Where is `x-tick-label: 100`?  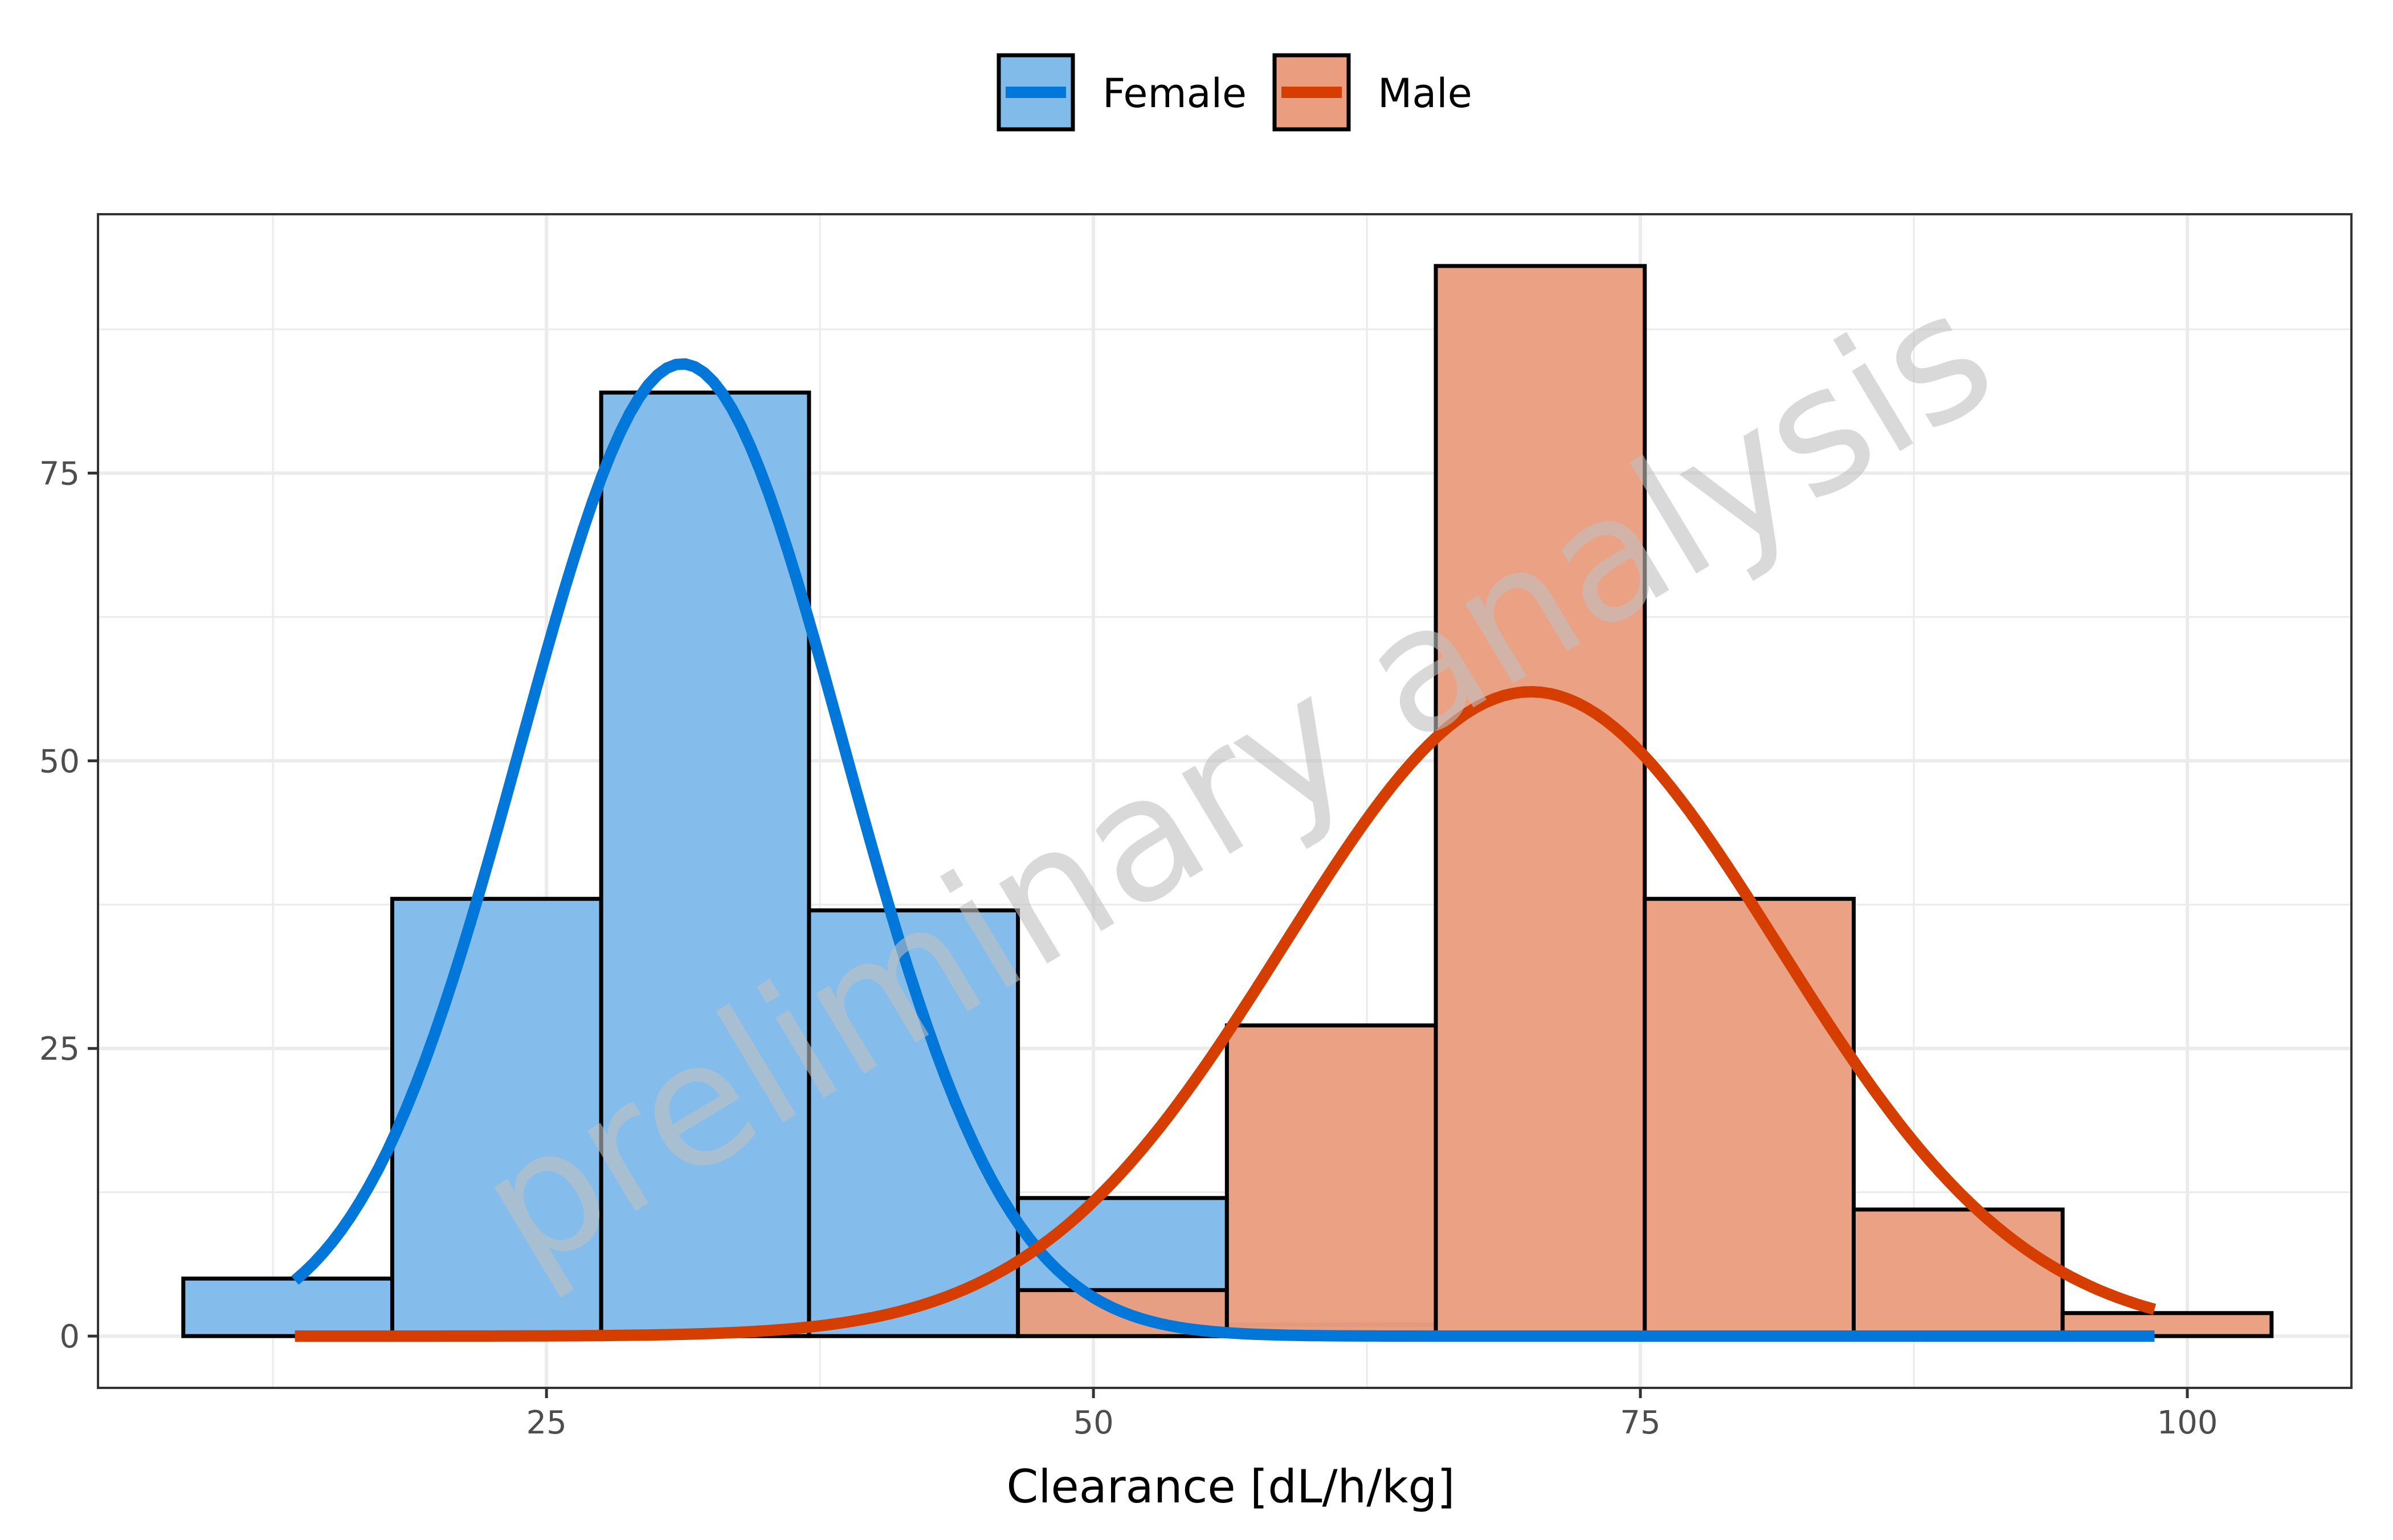
x-tick-label: 100 is located at coordinates (2187, 1422).